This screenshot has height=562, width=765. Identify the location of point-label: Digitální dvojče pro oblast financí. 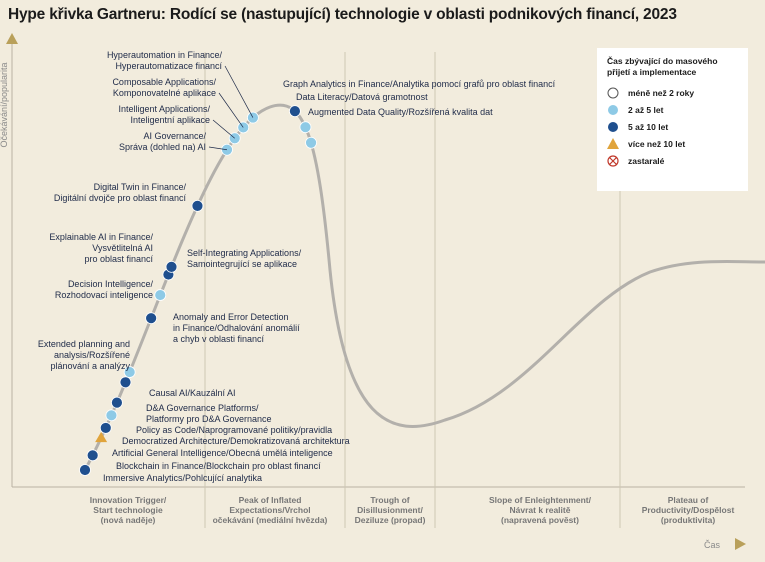
(120, 198).